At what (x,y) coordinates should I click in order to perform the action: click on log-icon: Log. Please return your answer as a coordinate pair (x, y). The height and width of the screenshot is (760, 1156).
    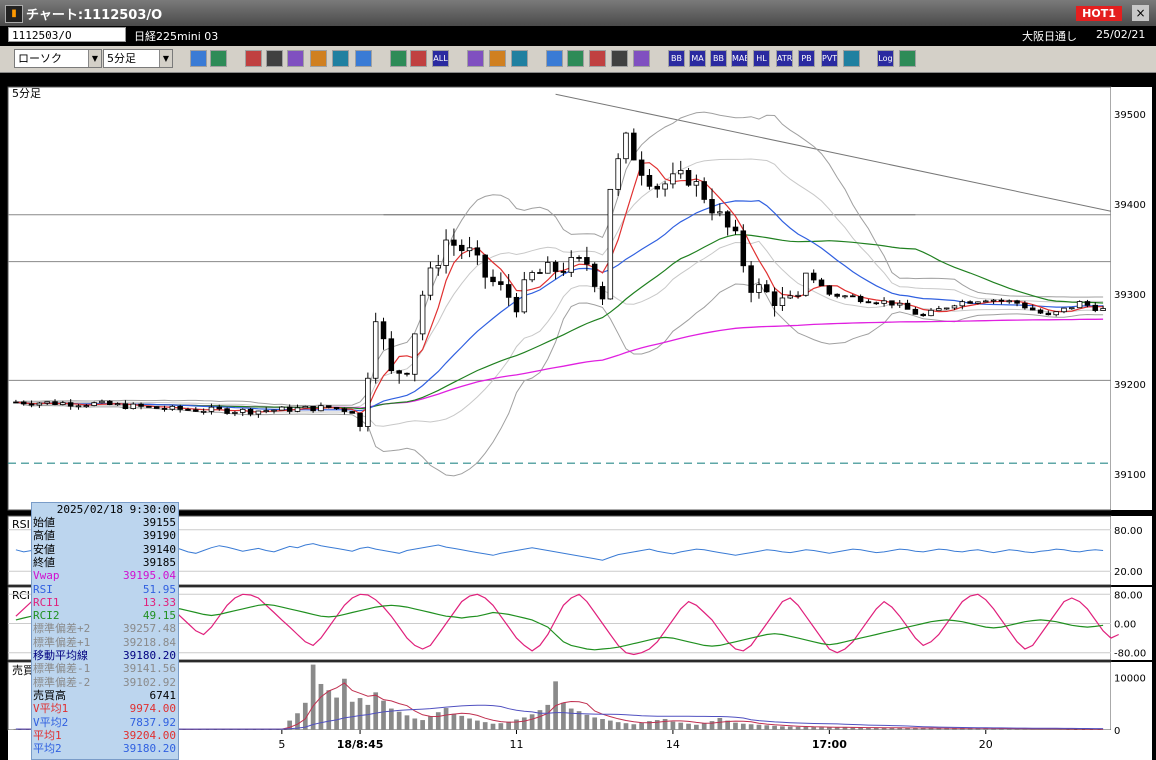
    Looking at the image, I should click on (885, 58).